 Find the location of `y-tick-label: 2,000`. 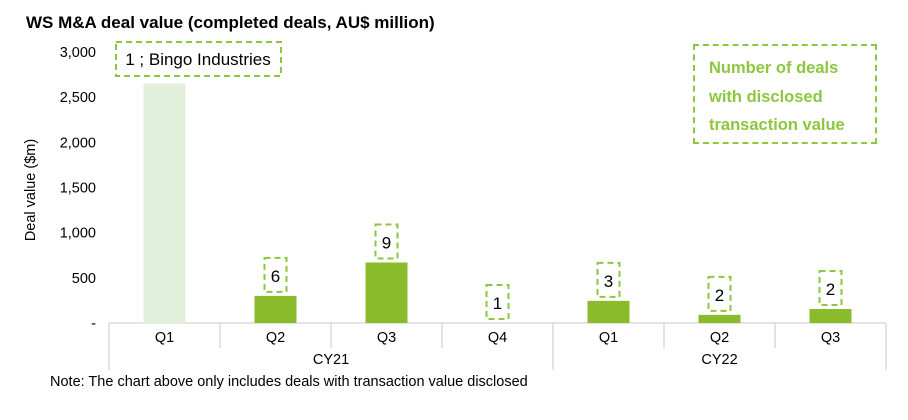

y-tick-label: 2,000 is located at coordinates (78, 143).